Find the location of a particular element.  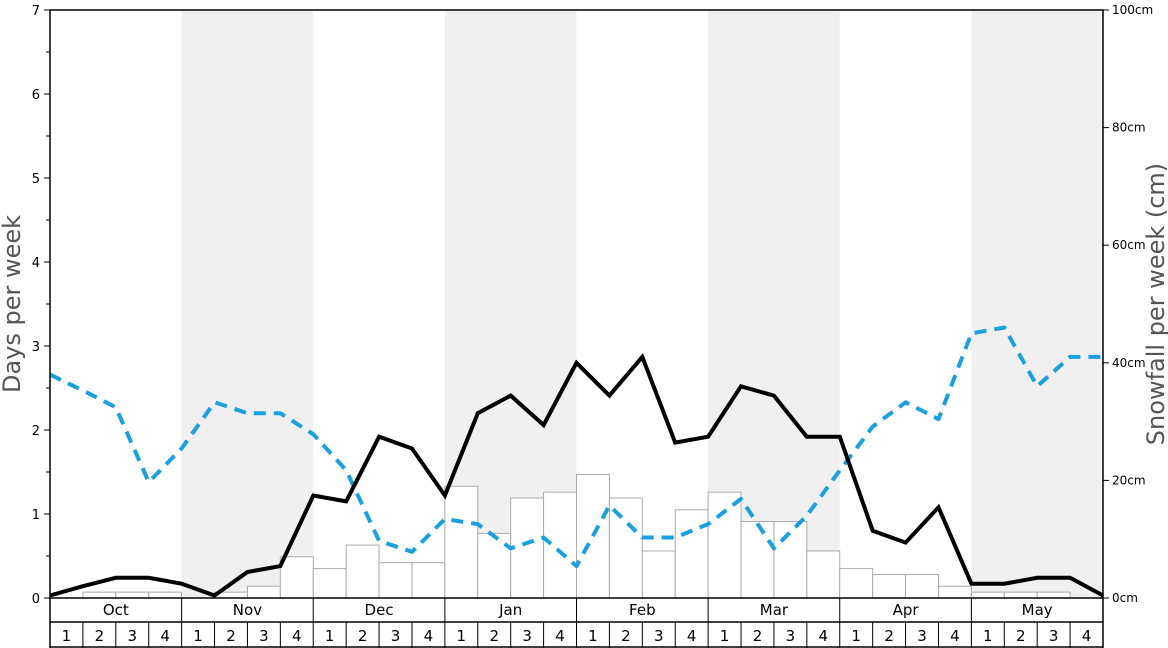

month-label-apr: Apr is located at coordinates (906, 610).